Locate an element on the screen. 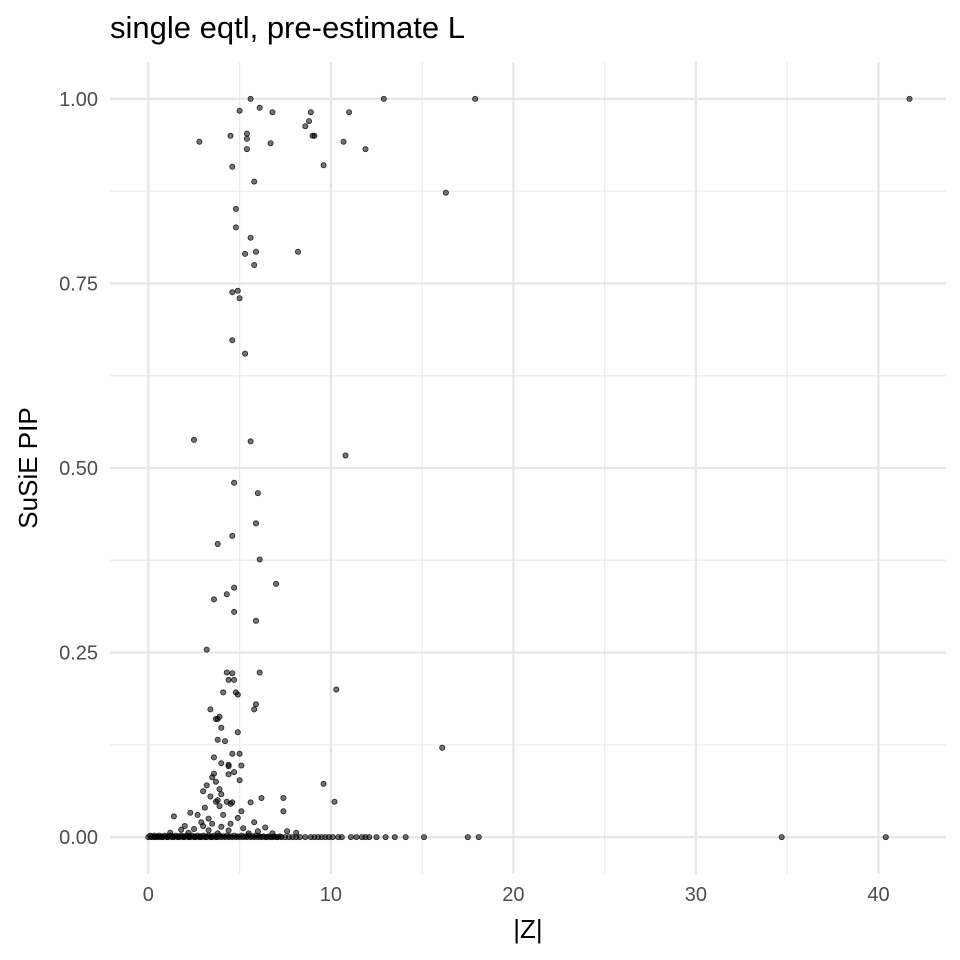 The width and height of the screenshot is (960, 960). y-tick-label: 0.50 is located at coordinates (78, 469).